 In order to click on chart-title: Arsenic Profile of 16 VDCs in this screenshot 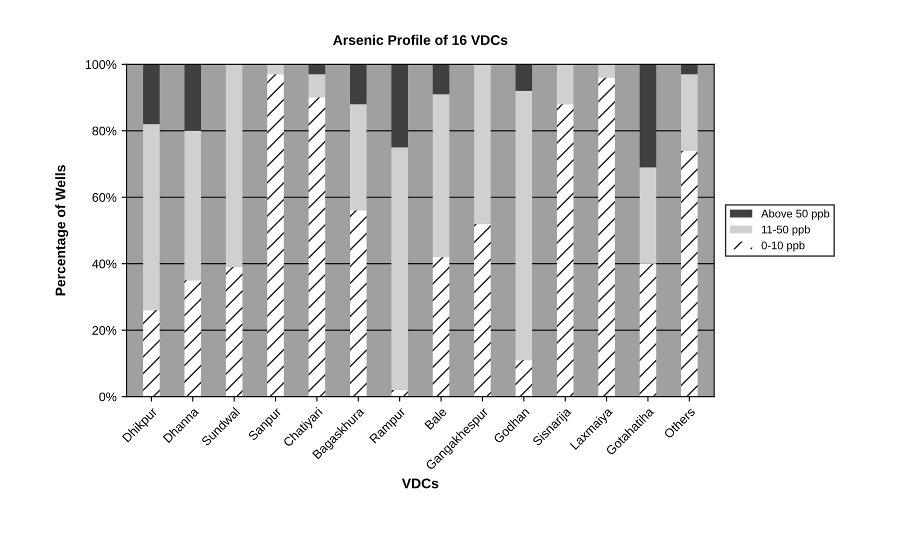, I will do `click(420, 40)`.